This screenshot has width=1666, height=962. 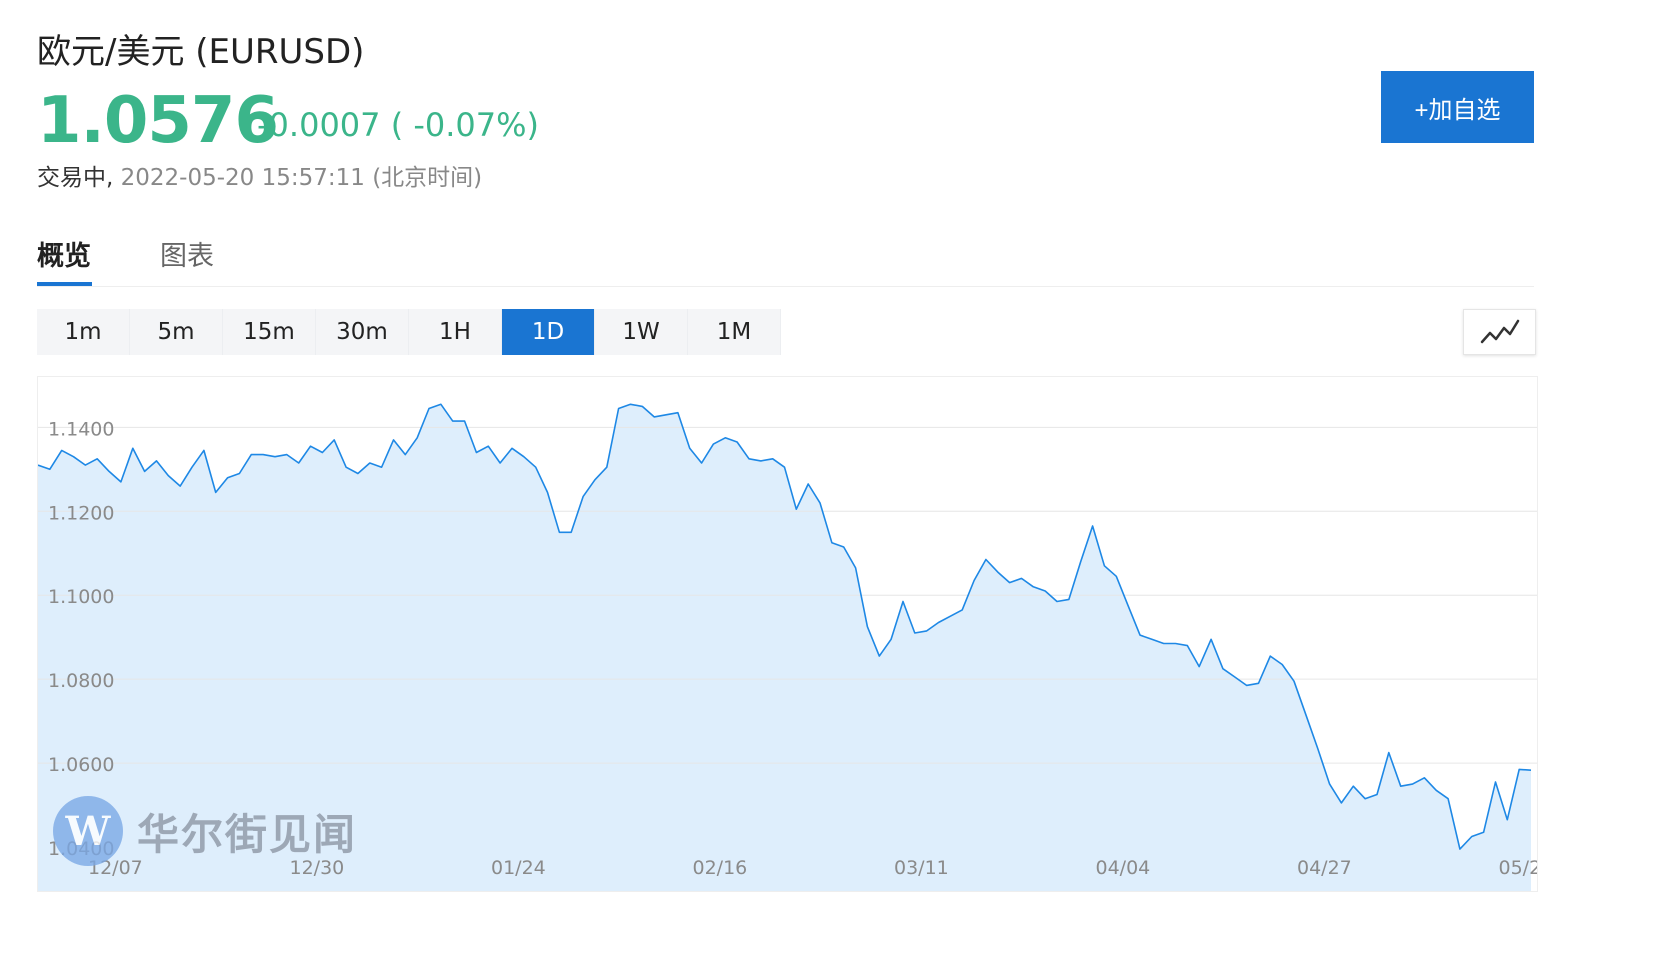 What do you see at coordinates (187, 256) in the screenshot?
I see `tab-chart: 图表` at bounding box center [187, 256].